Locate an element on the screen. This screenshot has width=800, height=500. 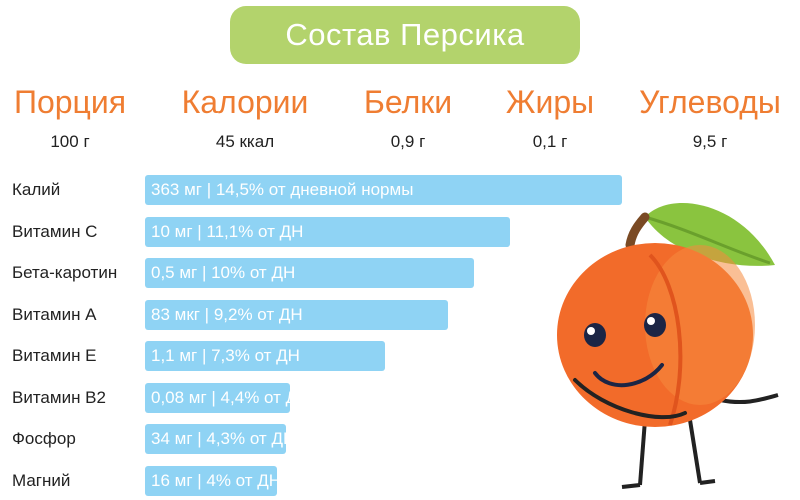
summary-value: 0,1 г is located at coordinates (550, 141).